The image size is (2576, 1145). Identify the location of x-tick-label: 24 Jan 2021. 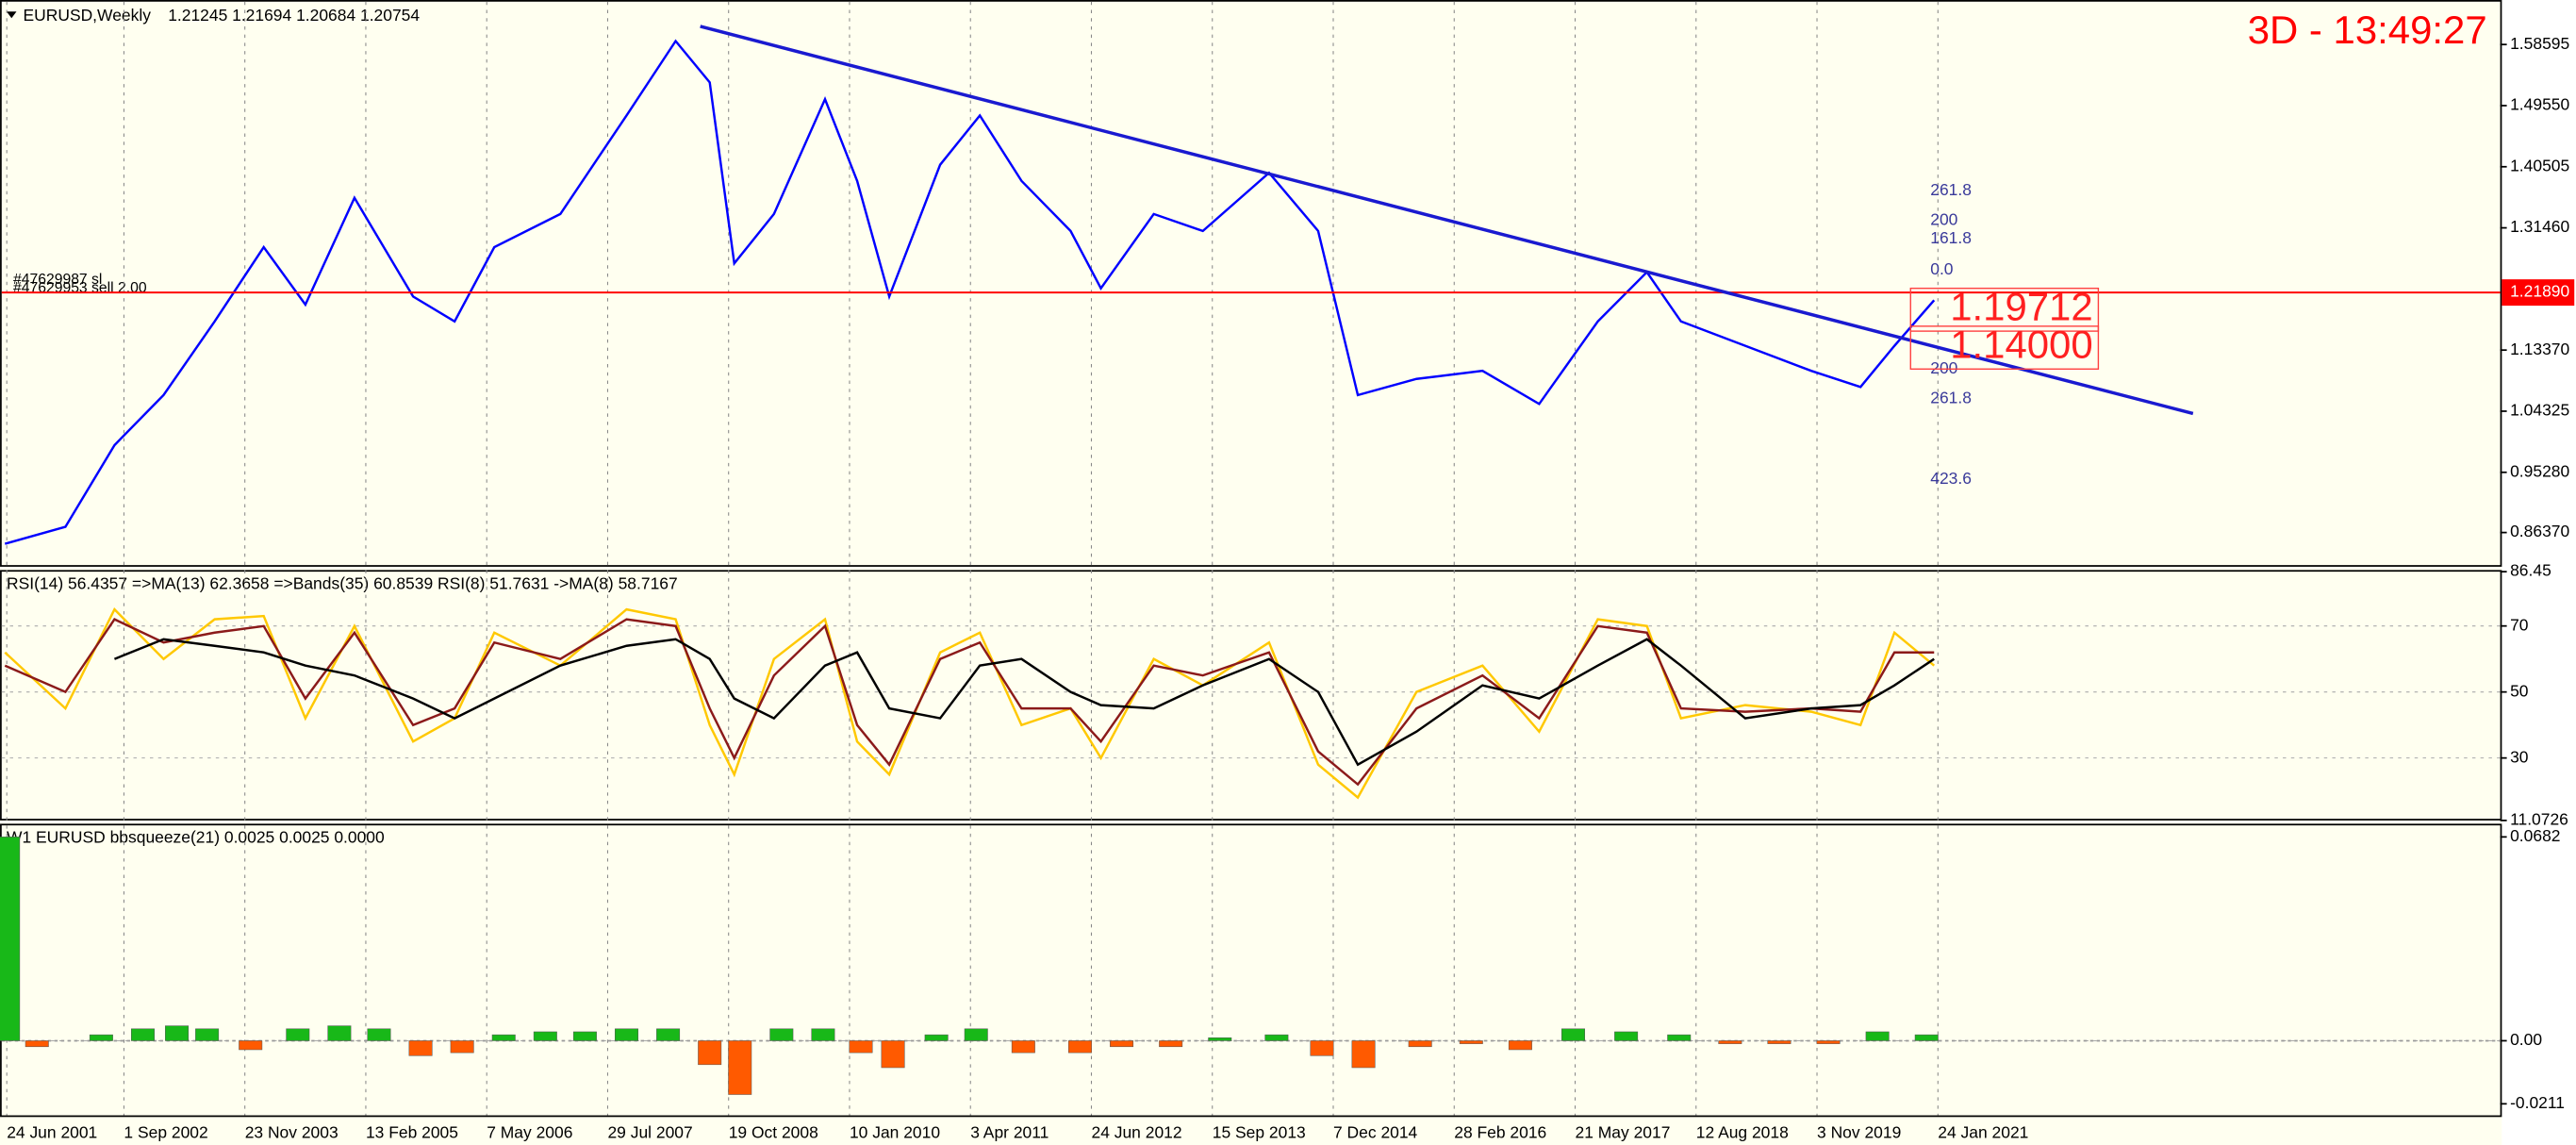
(1983, 1131).